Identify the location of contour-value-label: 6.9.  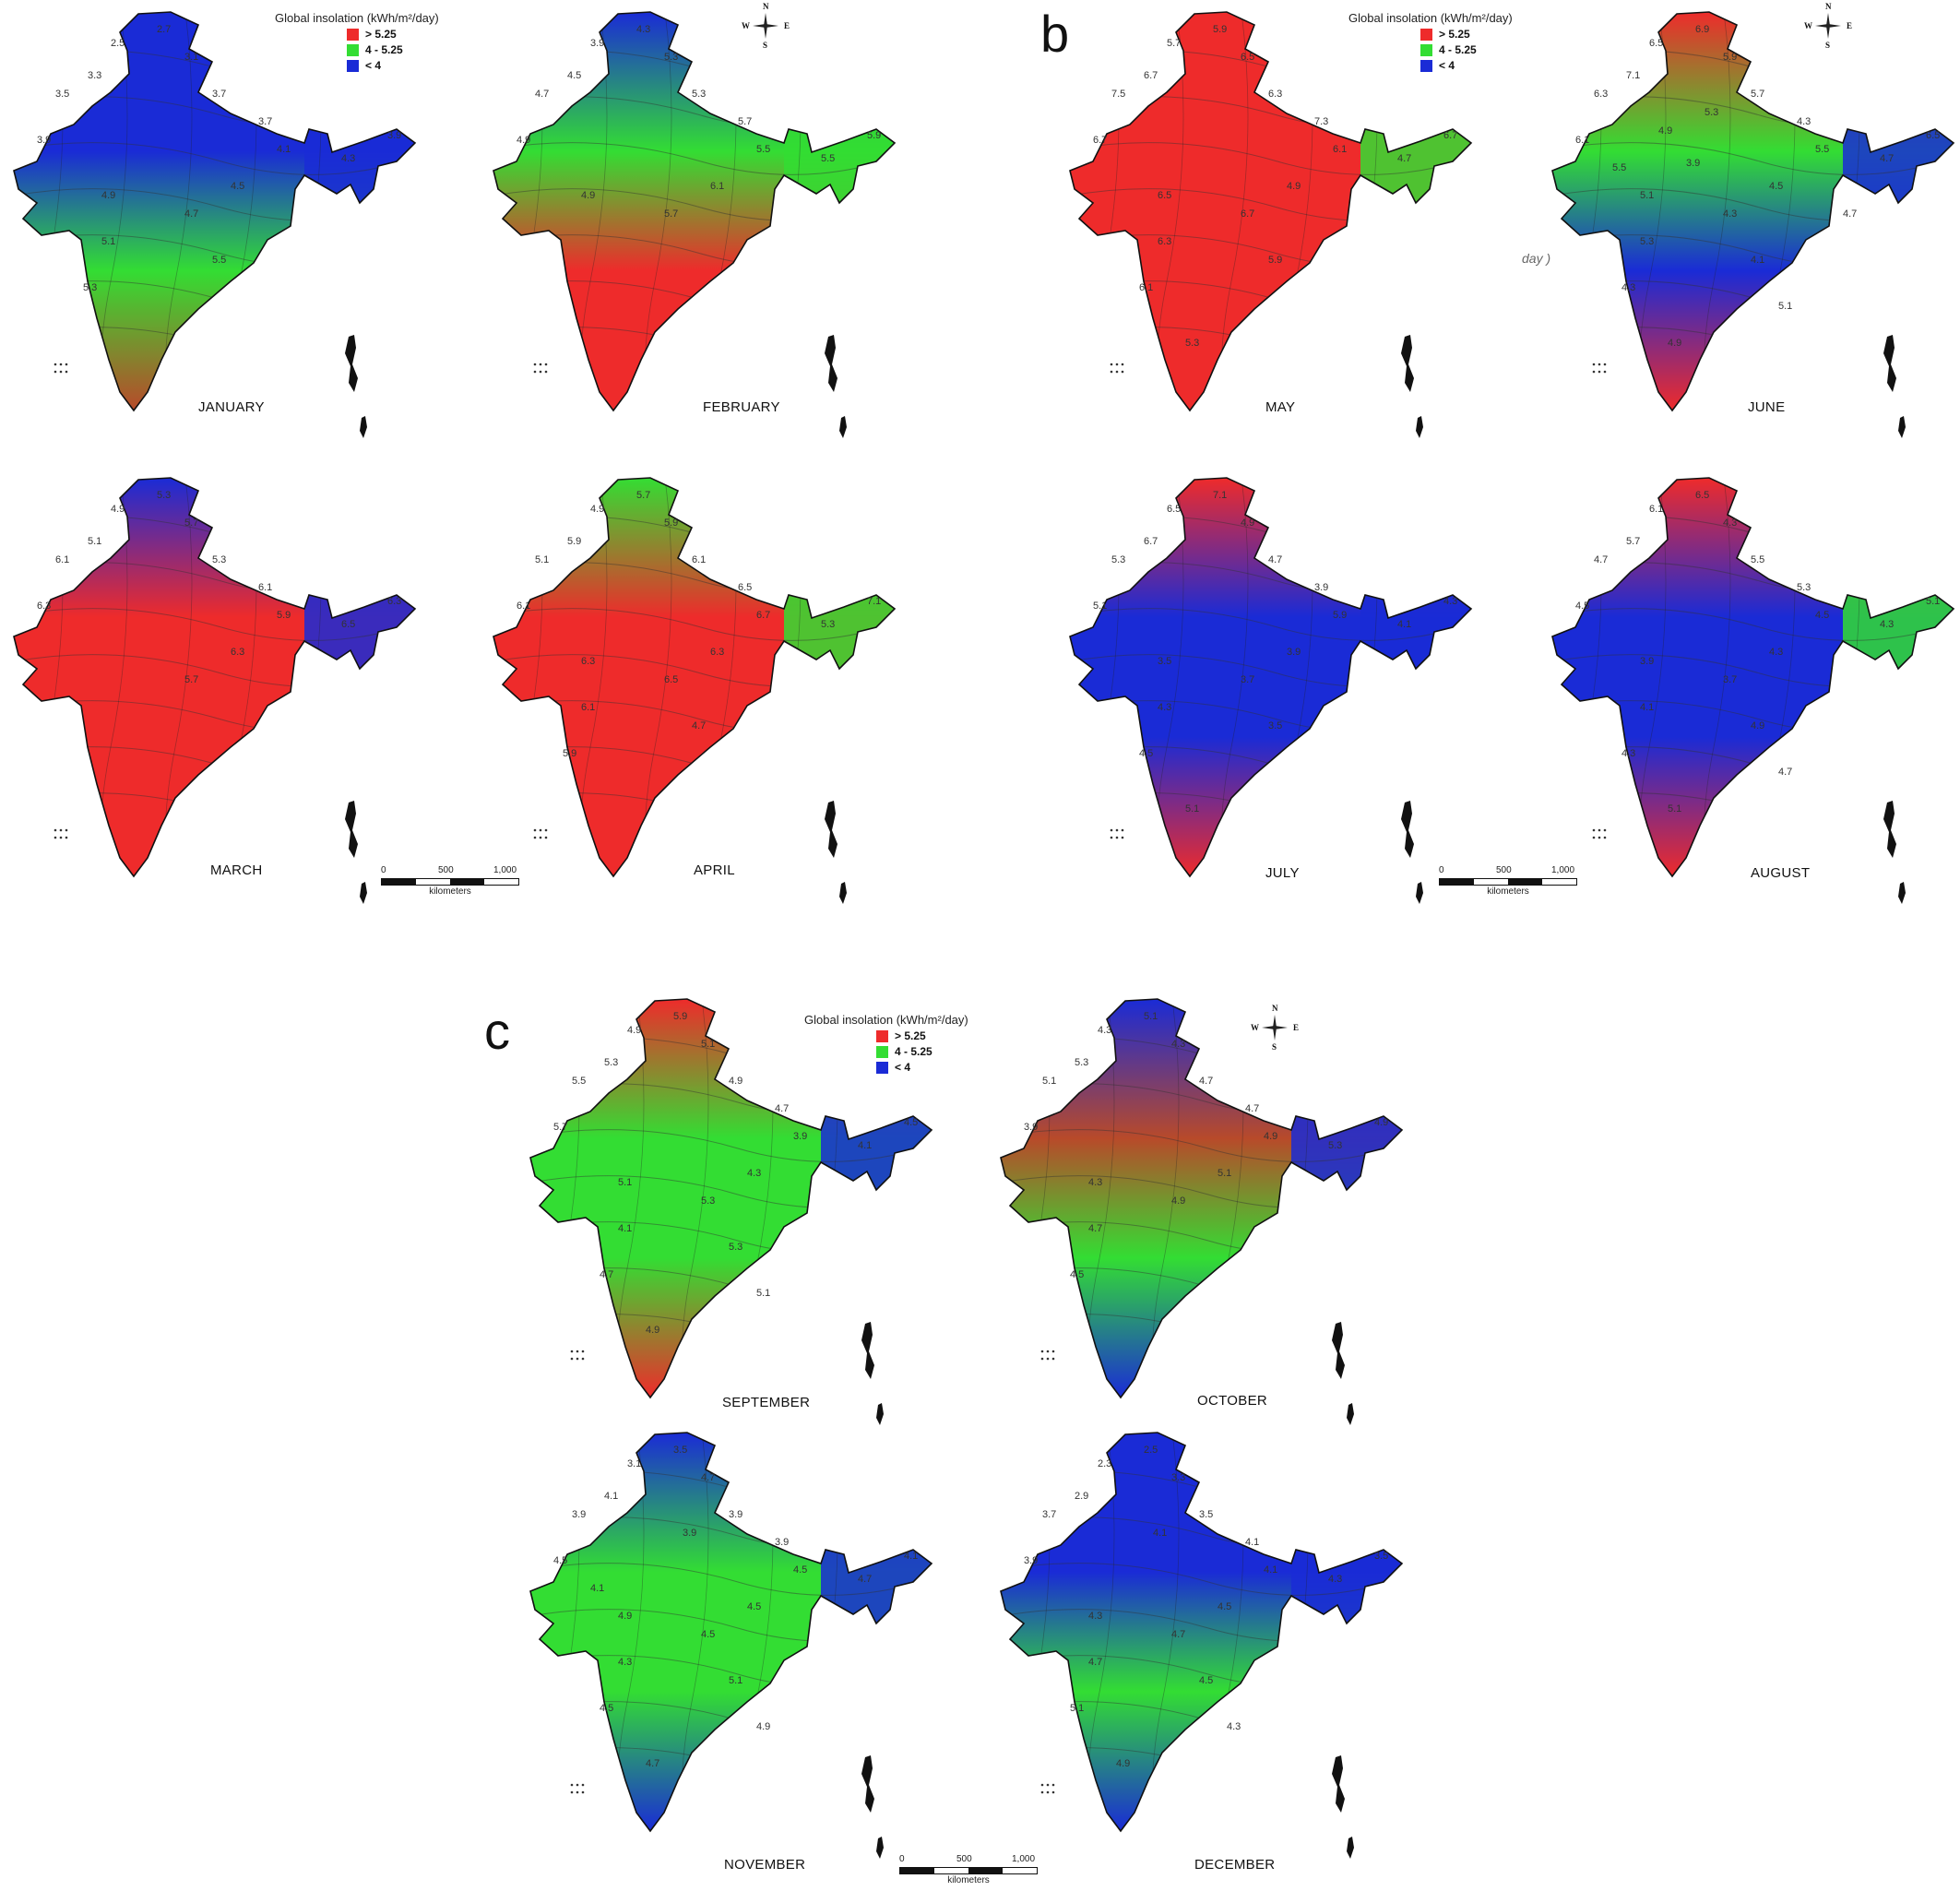
(1702, 29).